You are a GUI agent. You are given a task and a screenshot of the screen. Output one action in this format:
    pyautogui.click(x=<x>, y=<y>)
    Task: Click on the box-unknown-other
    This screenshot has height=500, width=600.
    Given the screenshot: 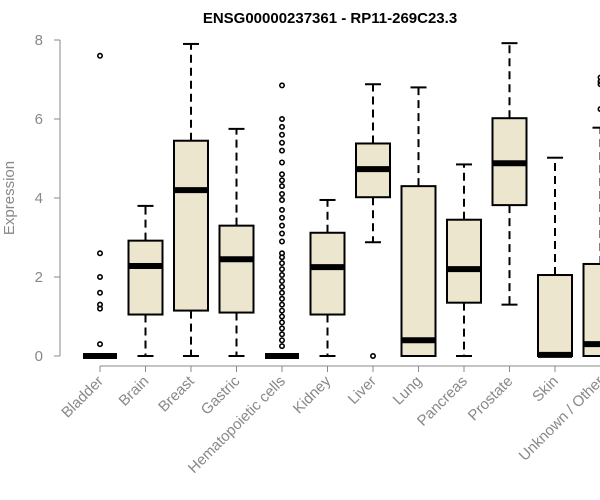 What is the action you would take?
    pyautogui.click(x=591, y=215)
    